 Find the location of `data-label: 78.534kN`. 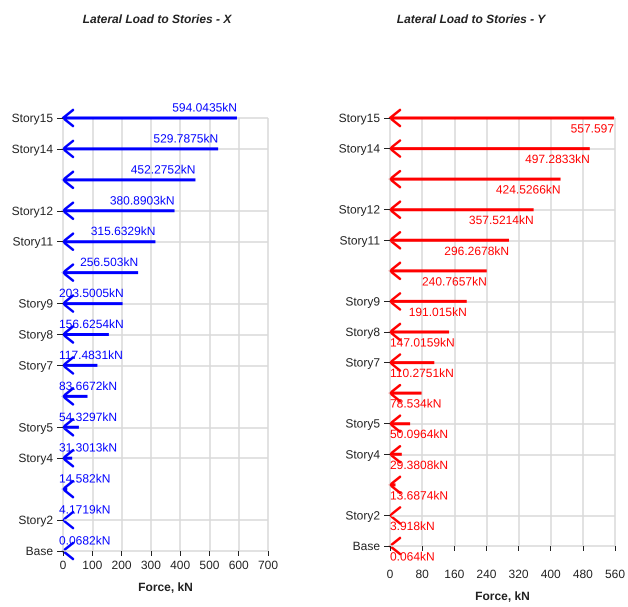

data-label: 78.534kN is located at coordinates (416, 403).